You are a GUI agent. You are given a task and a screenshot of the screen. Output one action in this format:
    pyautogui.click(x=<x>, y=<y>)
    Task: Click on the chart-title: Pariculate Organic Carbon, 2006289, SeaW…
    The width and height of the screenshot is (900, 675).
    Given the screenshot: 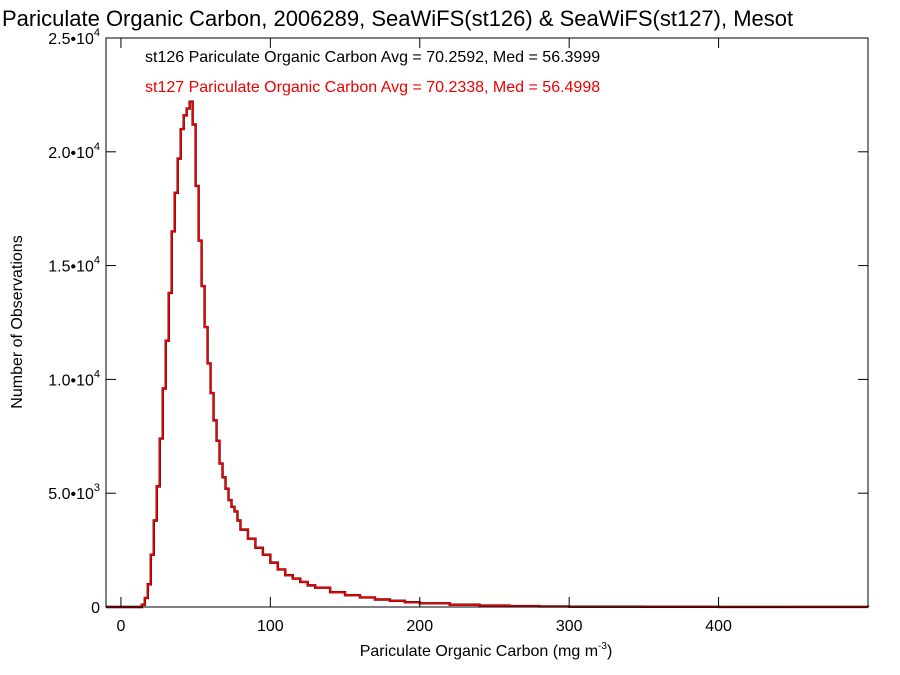 What is the action you would take?
    pyautogui.click(x=397, y=18)
    